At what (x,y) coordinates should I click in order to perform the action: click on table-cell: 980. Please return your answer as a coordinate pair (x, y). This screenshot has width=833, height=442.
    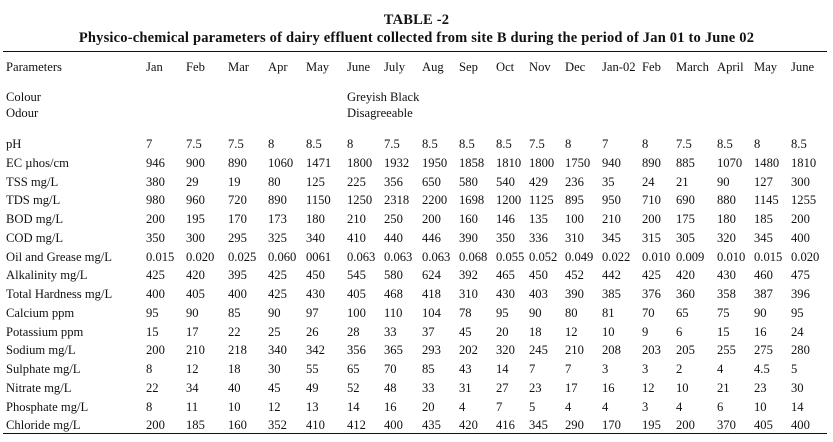
    Looking at the image, I should click on (155, 200).